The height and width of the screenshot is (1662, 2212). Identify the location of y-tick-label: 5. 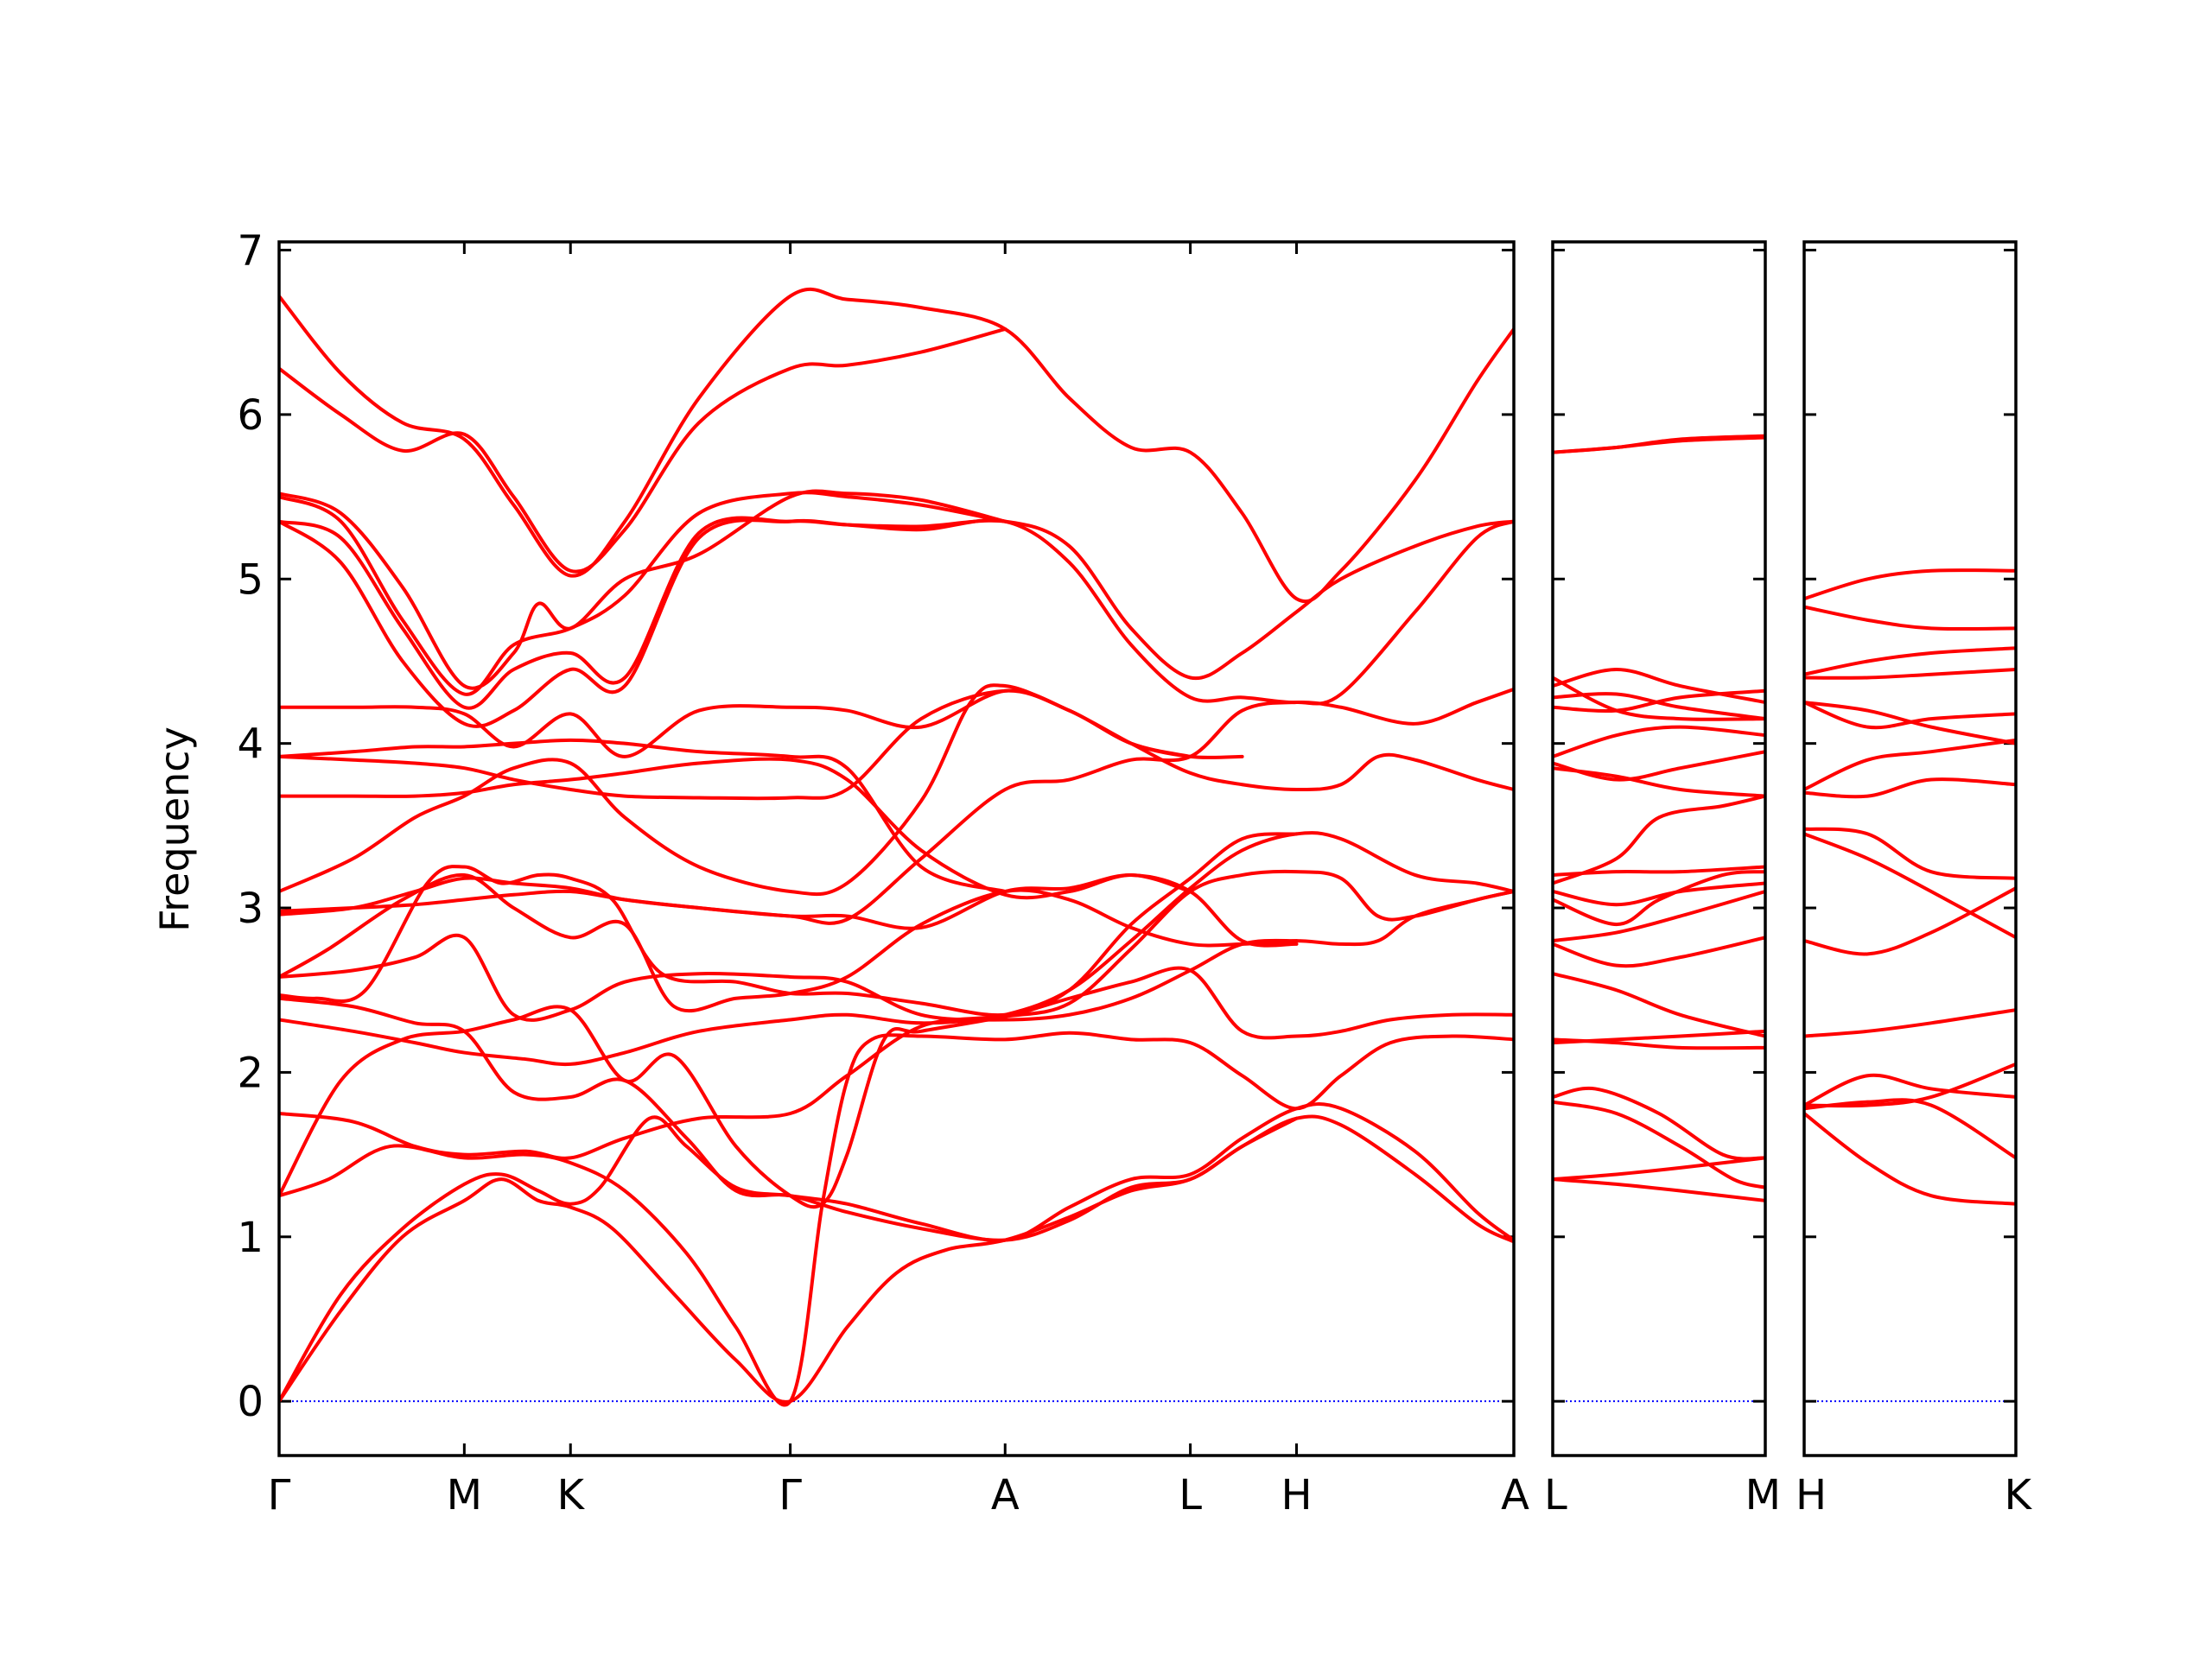
(250, 579).